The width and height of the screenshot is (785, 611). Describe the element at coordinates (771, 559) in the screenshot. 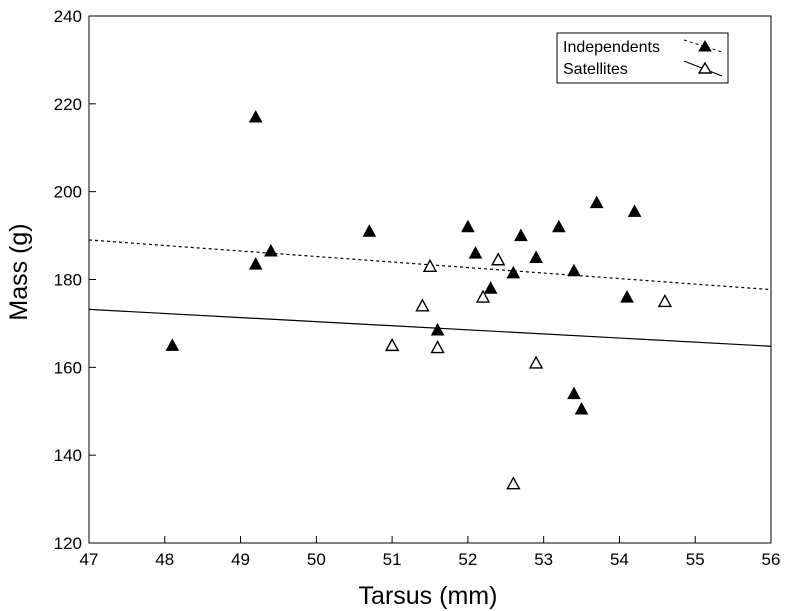

I see `x-tick-label: 56` at that location.